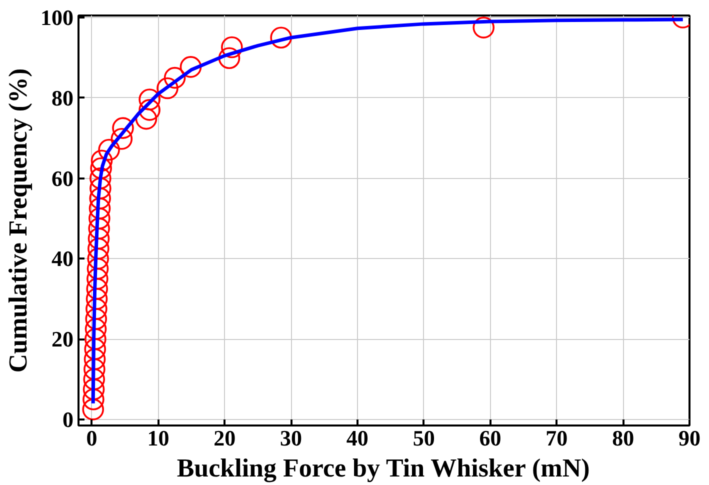 Image resolution: width=709 pixels, height=485 pixels. I want to click on x-tick-label: 10, so click(158, 438).